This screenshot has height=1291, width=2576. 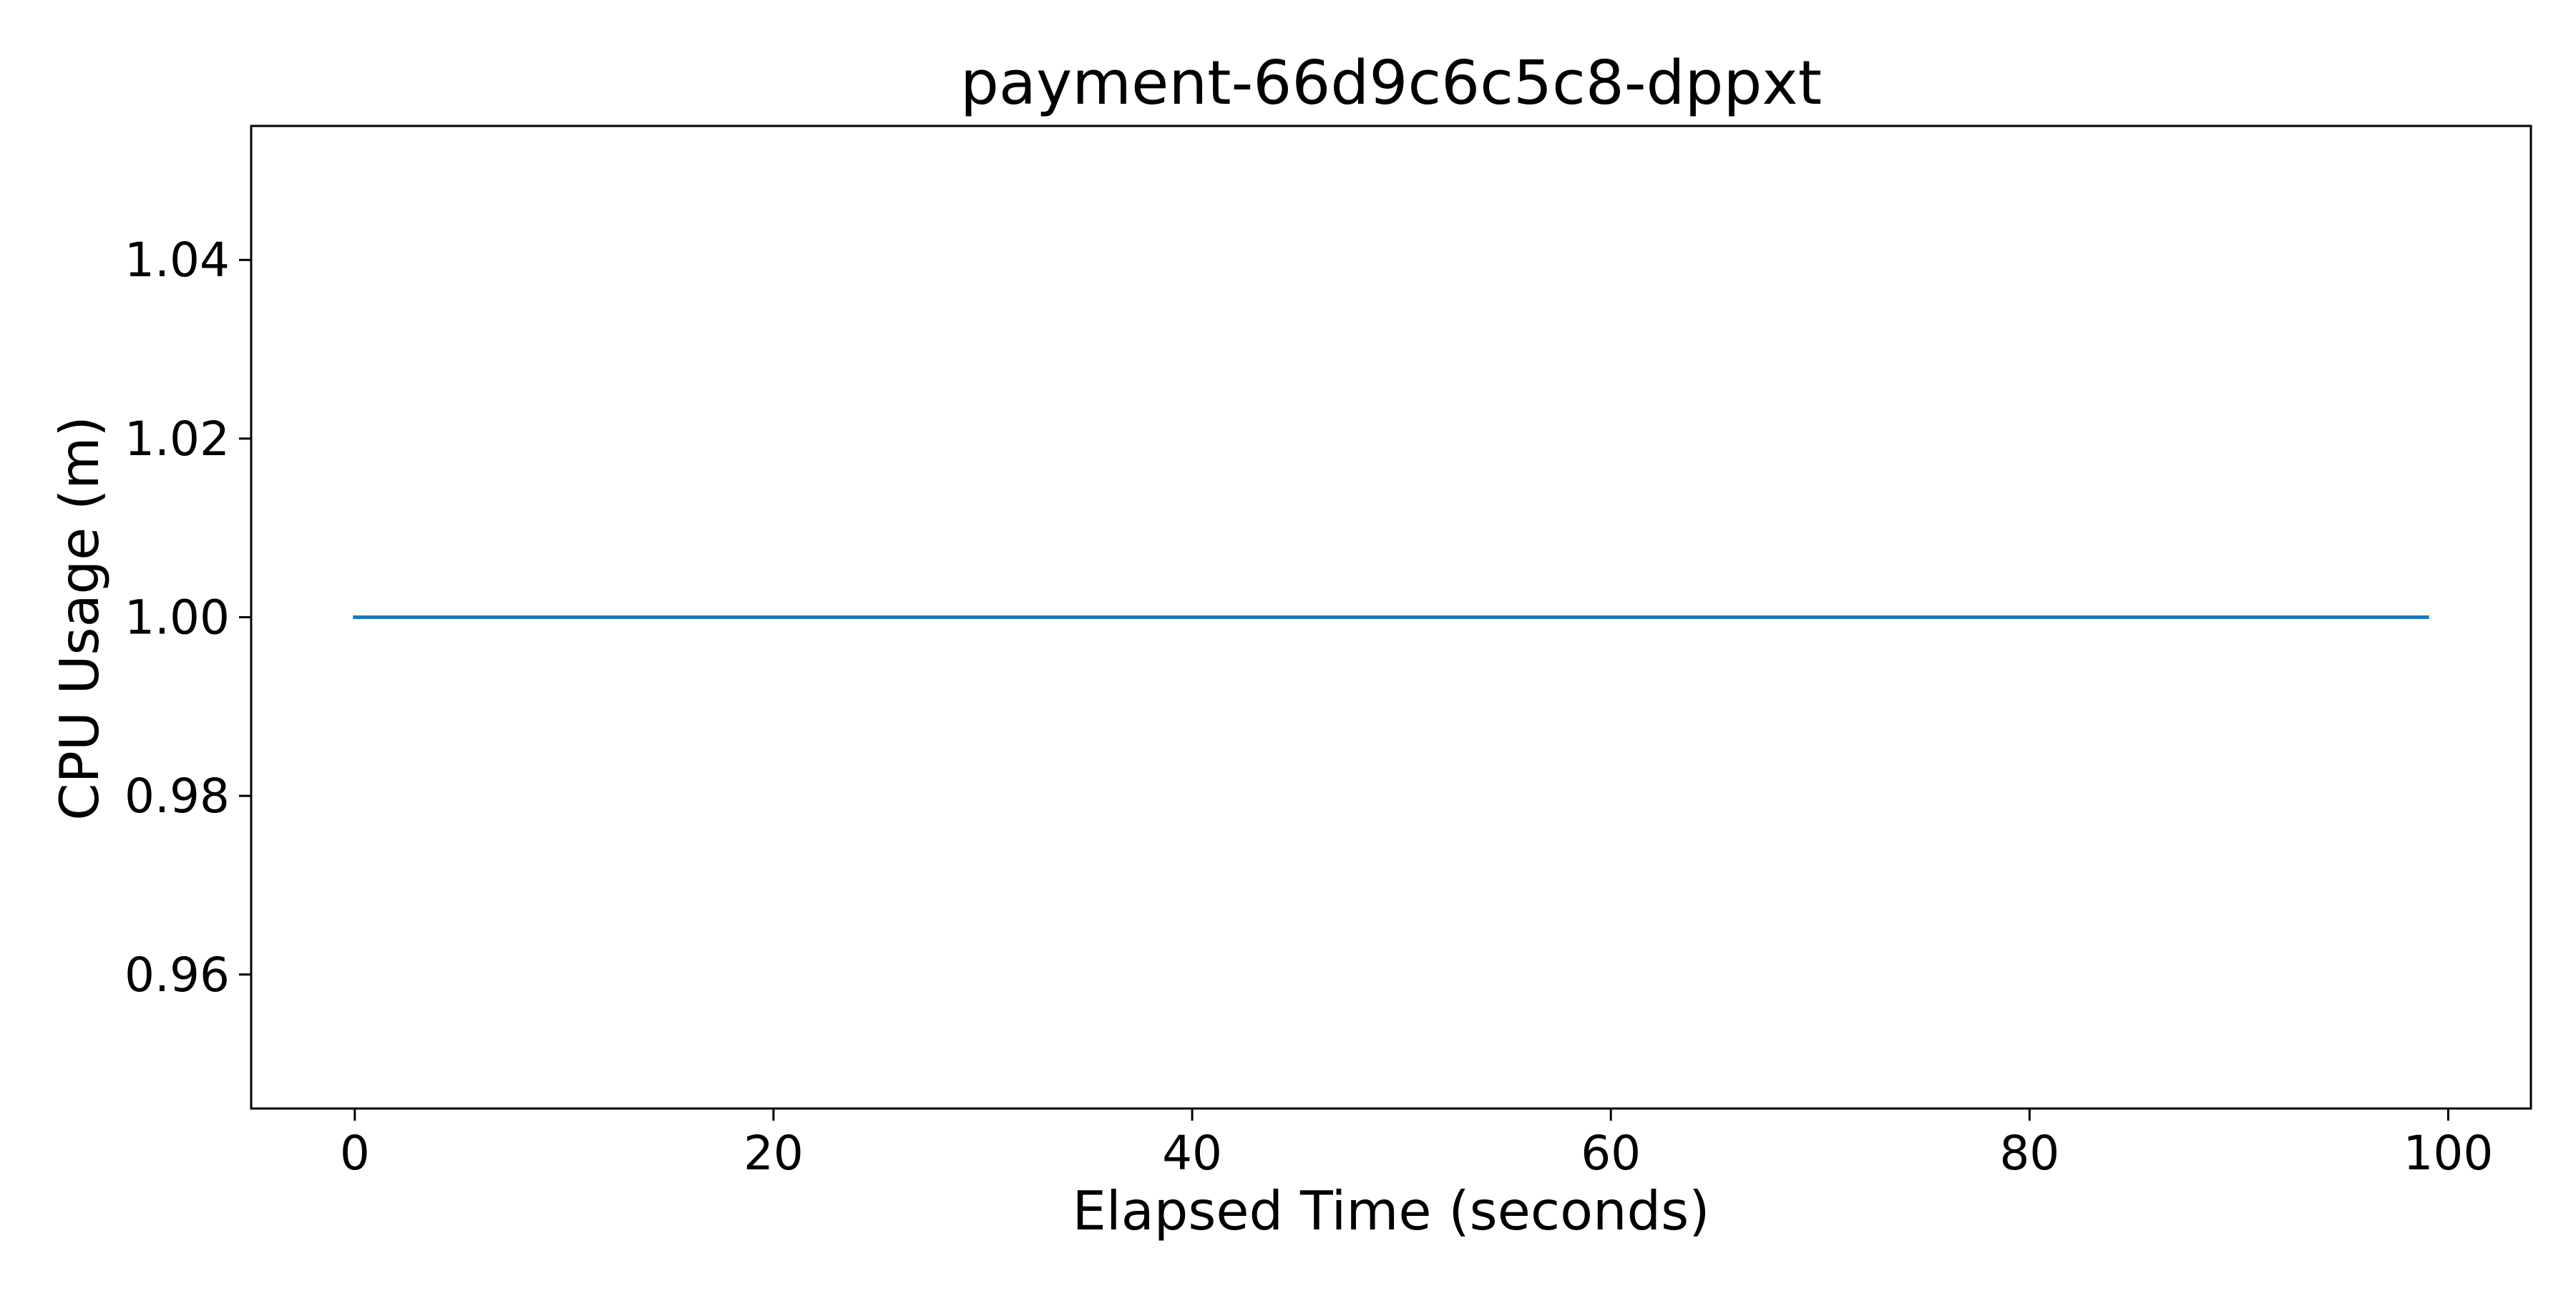 I want to click on chart-title: payment-66d9c6c5c8-dppxt, so click(x=1391, y=83).